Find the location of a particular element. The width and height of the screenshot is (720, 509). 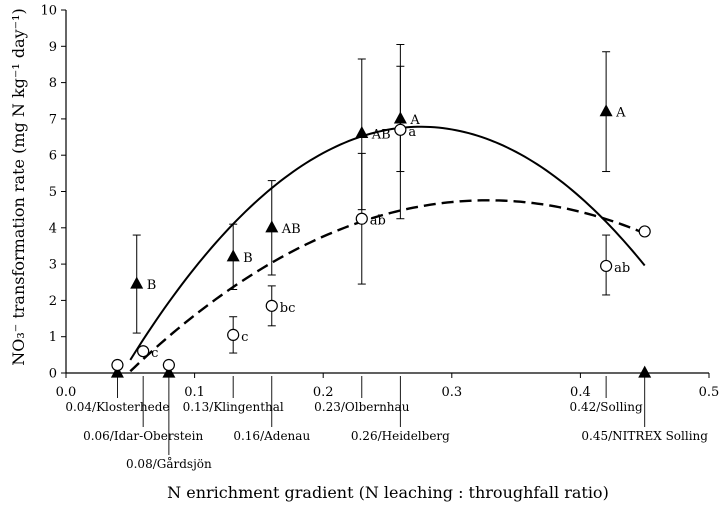

site-label: 0.26/Heidelberg is located at coordinates (400, 436).